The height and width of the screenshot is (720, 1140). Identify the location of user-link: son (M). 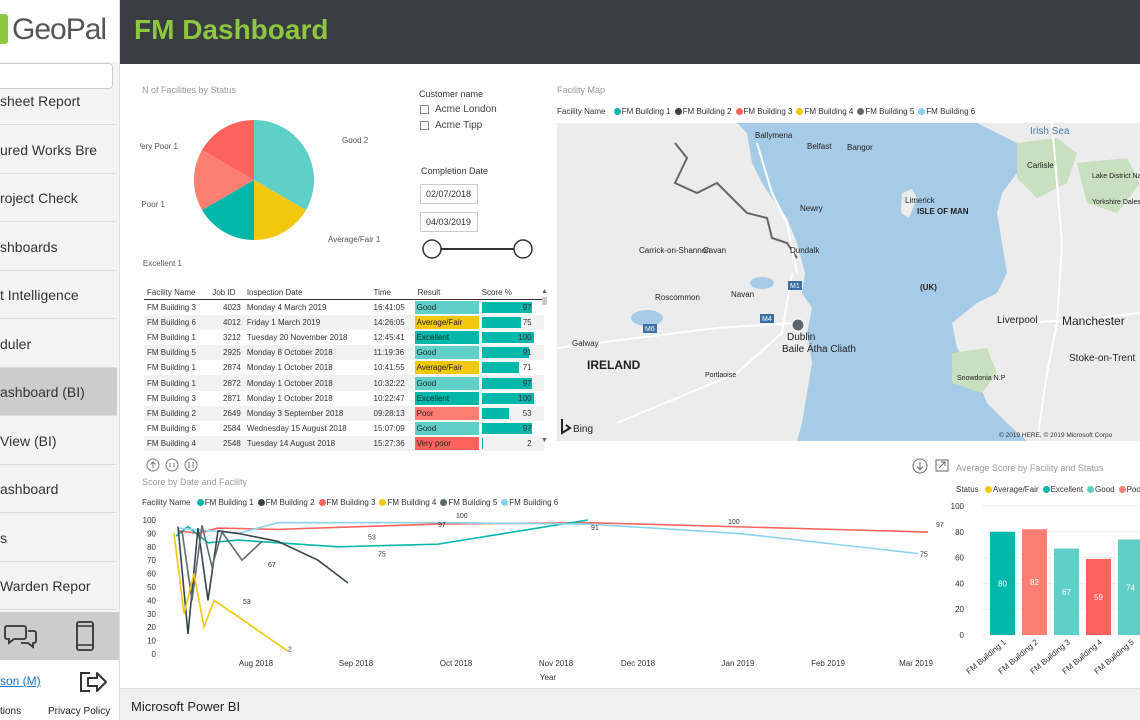
(20, 681).